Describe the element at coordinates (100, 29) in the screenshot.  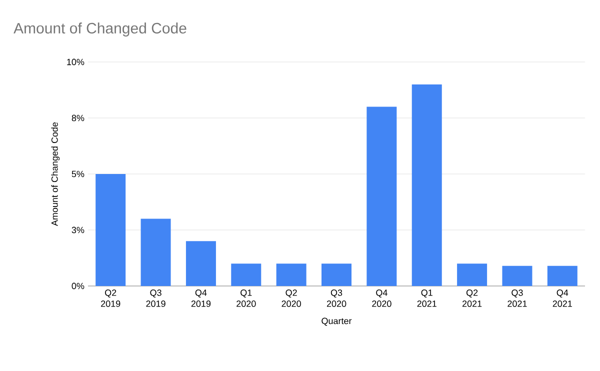
I see `chart-title: Amount of Changed Code` at that location.